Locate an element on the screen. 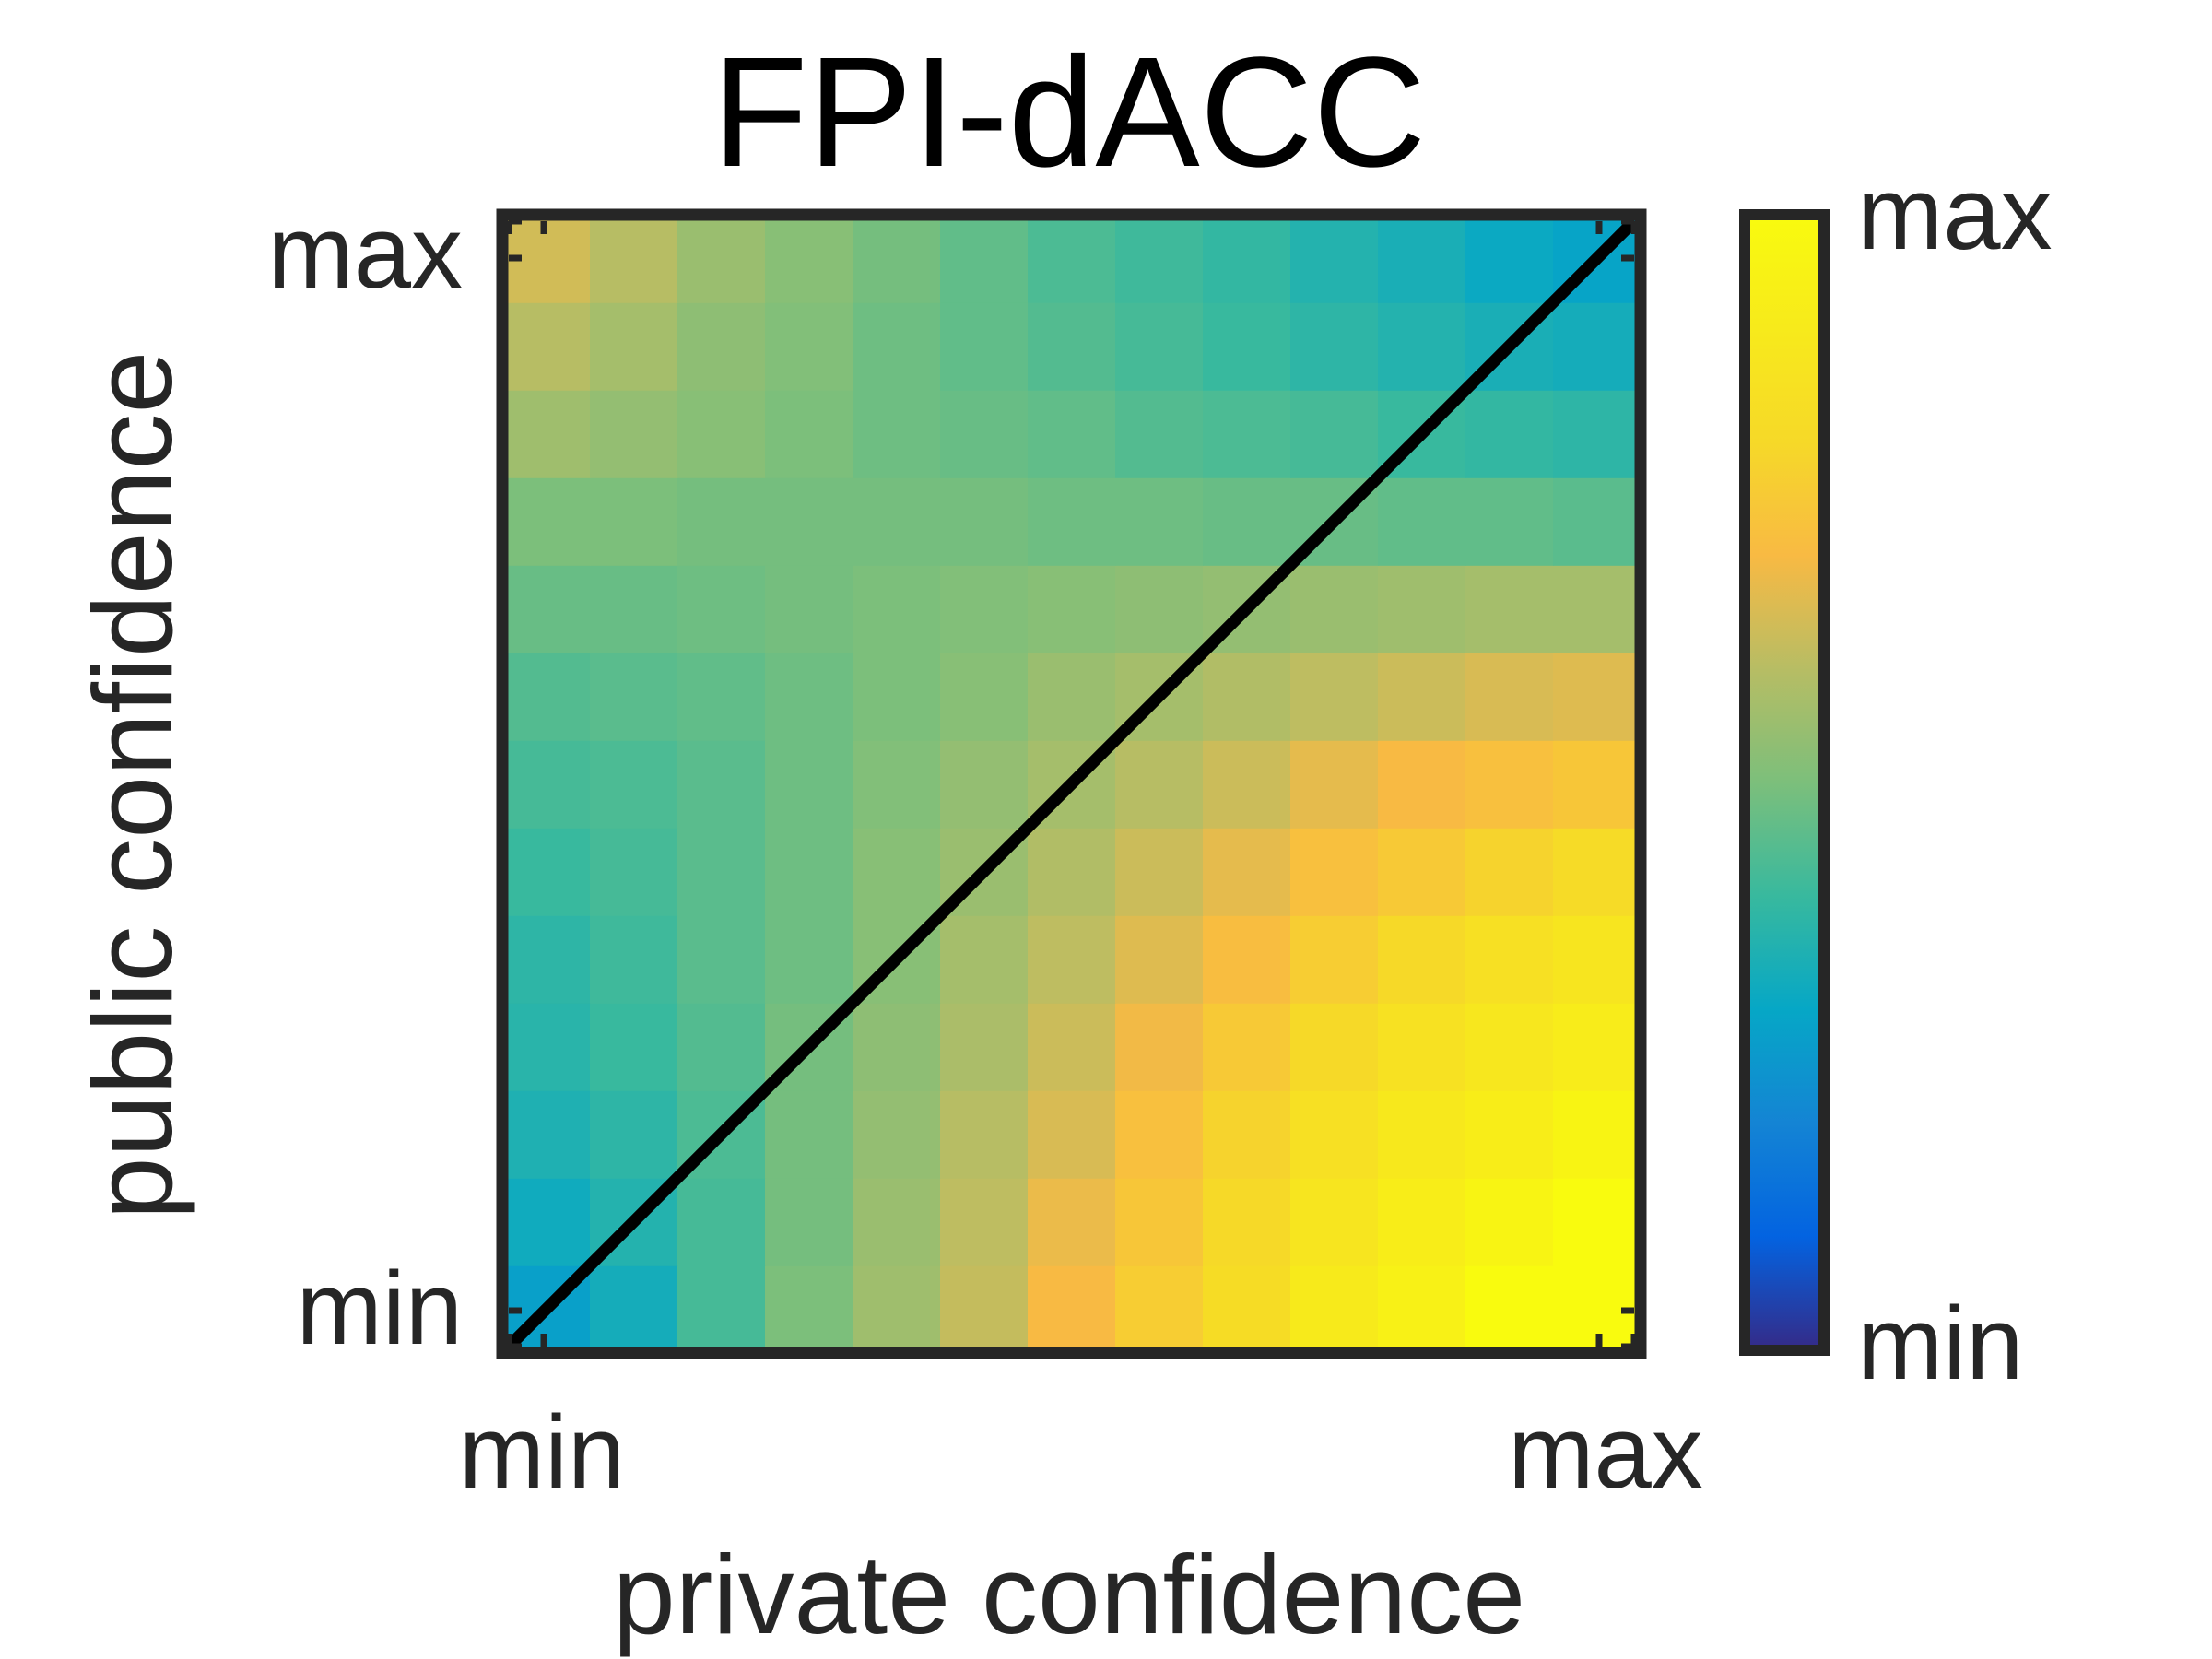  y-axis-label: public confidence is located at coordinates (132, 785).